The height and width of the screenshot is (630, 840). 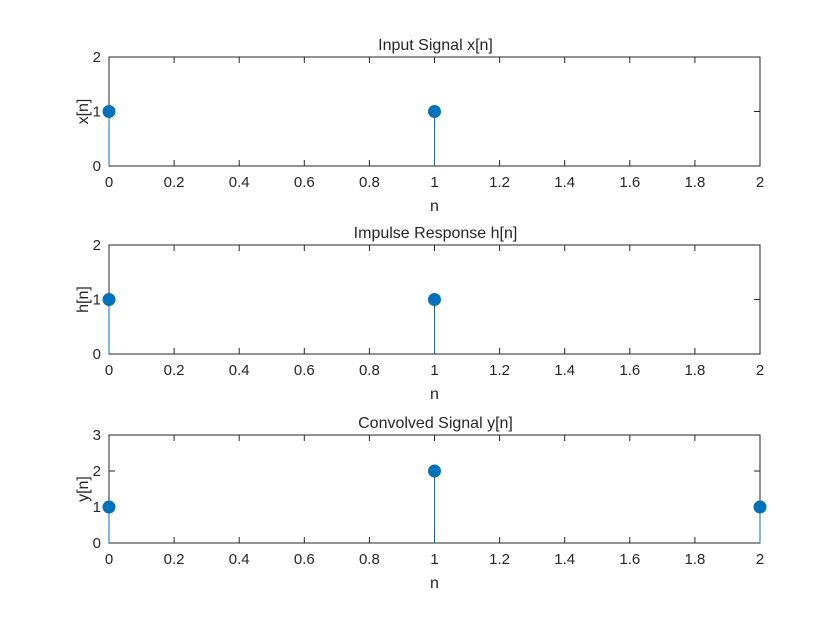 I want to click on y-axis-label: x[n], so click(x=83, y=112).